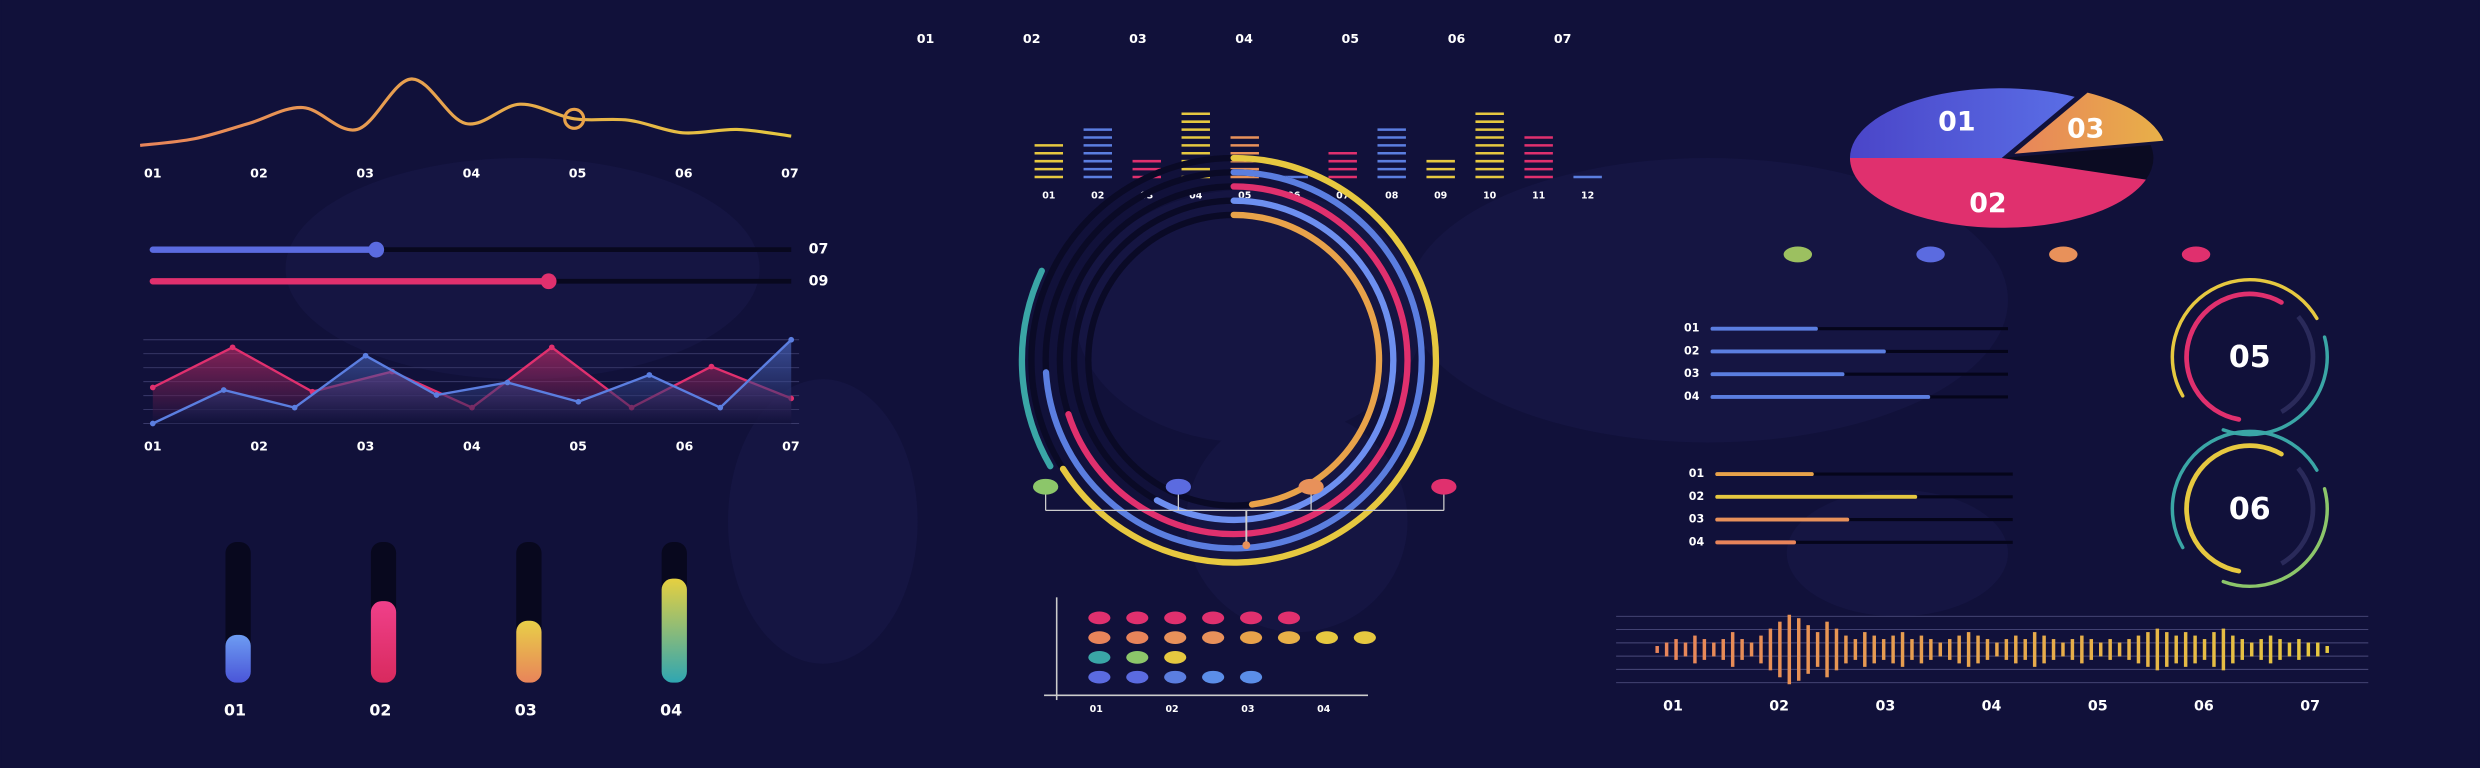 The height and width of the screenshot is (768, 2480). Describe the element at coordinates (472, 381) in the screenshot. I see `area-fill` at that location.